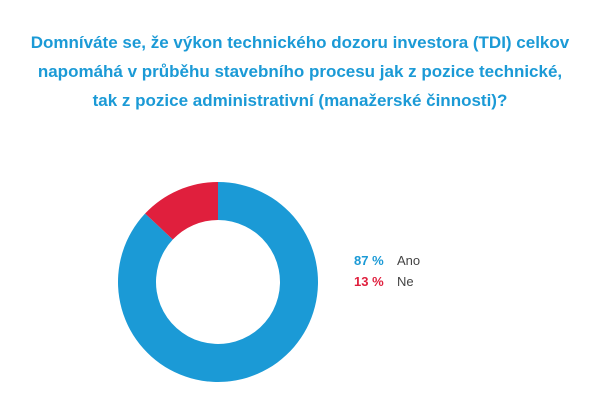 This screenshot has width=600, height=400. I want to click on legend-label-ano: Ano, so click(409, 260).